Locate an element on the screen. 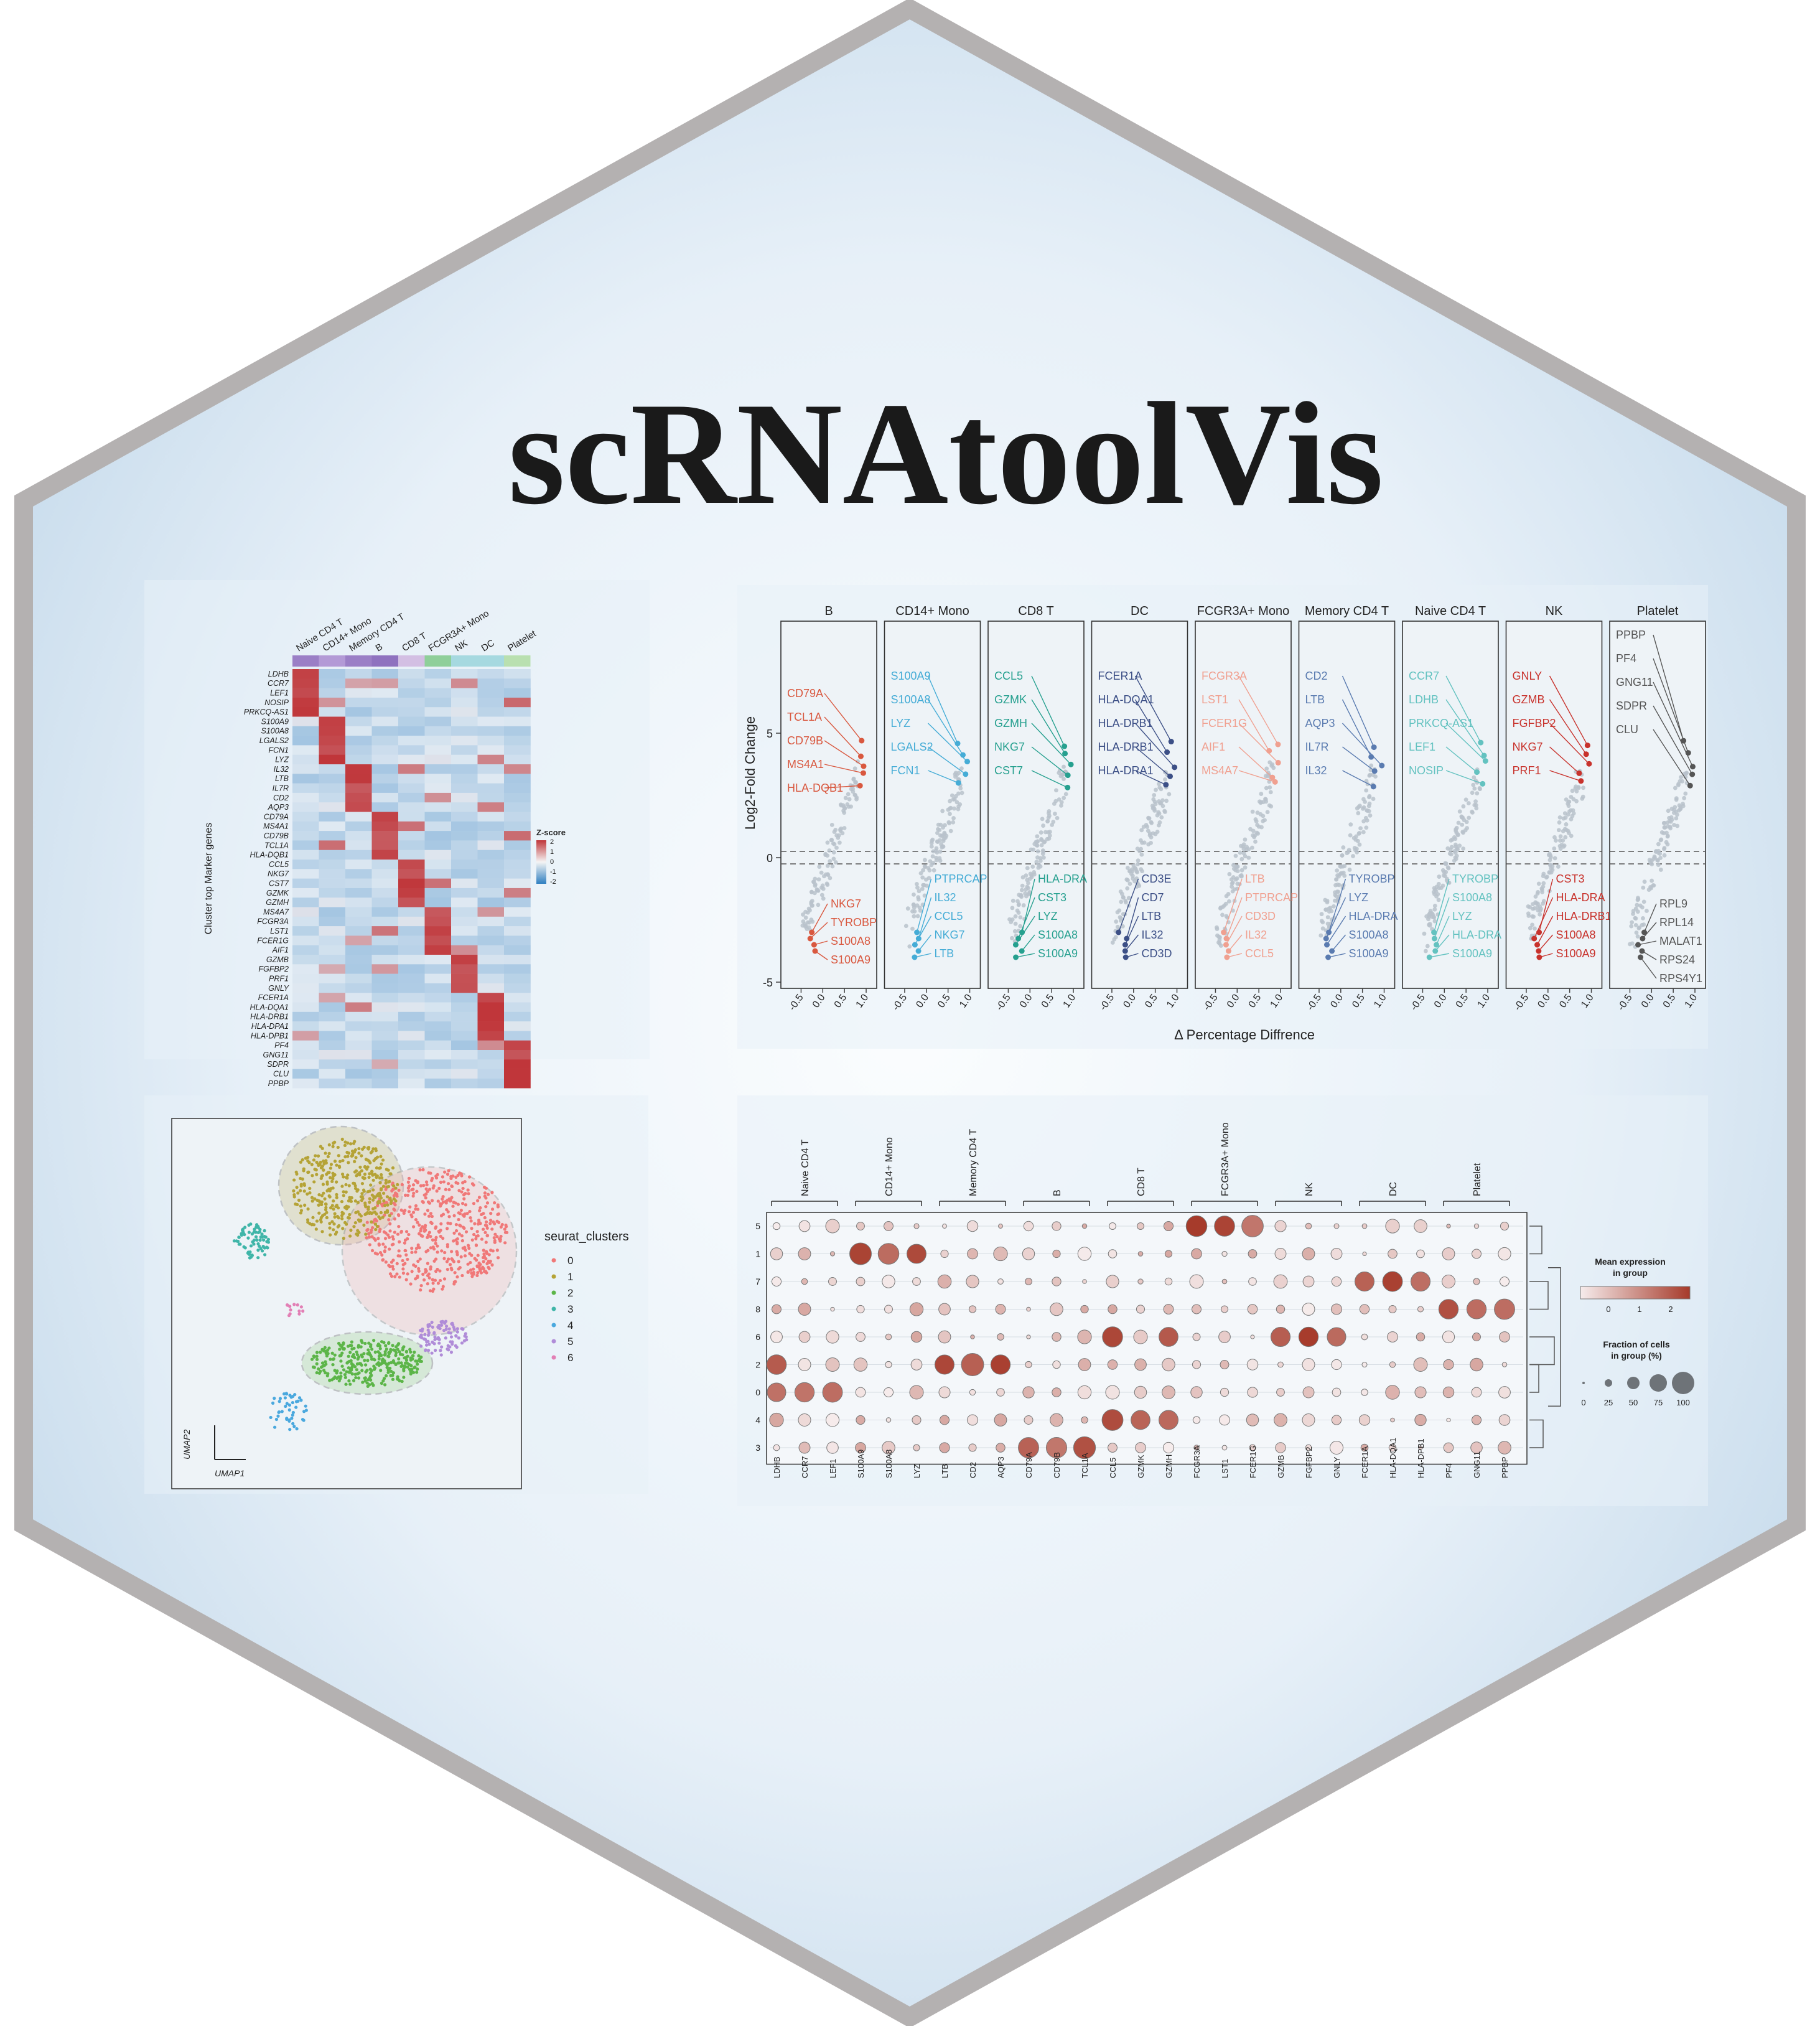 This screenshot has height=2029, width=1820. volcano-gene-label: TCL1A is located at coordinates (805, 717).